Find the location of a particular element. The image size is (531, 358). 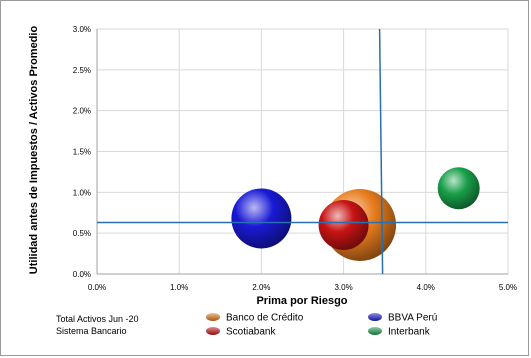

bubble-interbank is located at coordinates (458, 188).